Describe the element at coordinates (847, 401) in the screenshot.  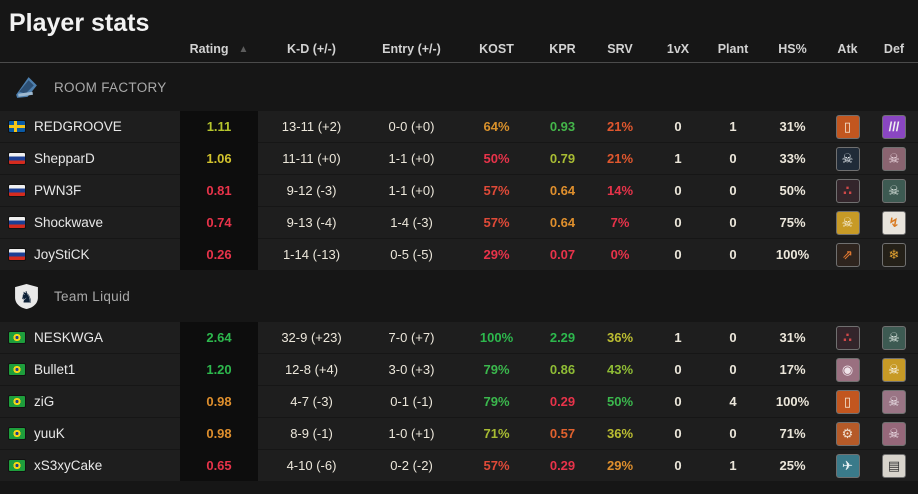
I see `atk-operator-icon: ▯` at that location.